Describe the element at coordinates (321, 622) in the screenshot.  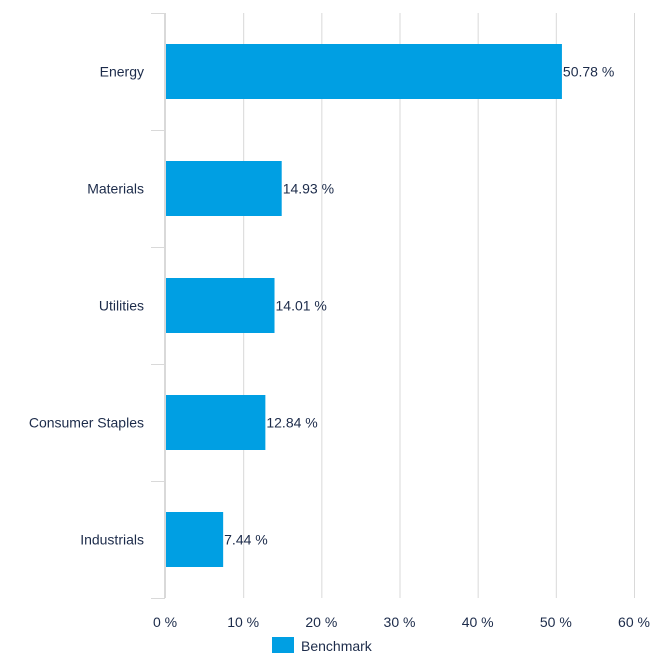
I see `x-tick-label: 20 %` at that location.